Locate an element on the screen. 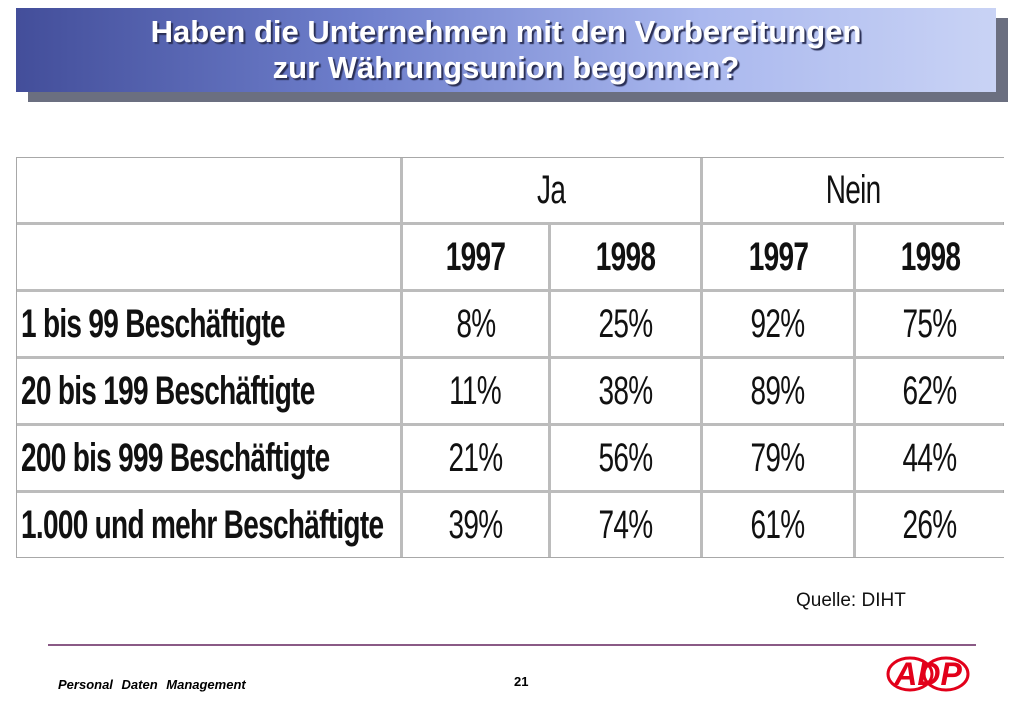  footer-company-text: Personal Daten Management is located at coordinates (152, 684).